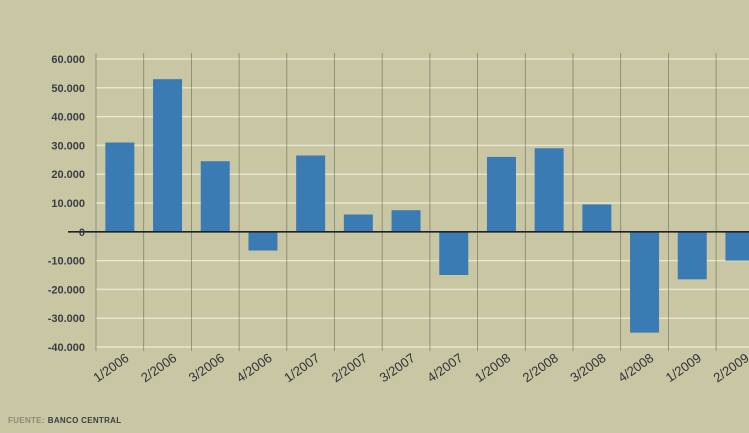 The width and height of the screenshot is (749, 433). Describe the element at coordinates (206, 367) in the screenshot. I see `x-tick-label: 3/2006` at that location.